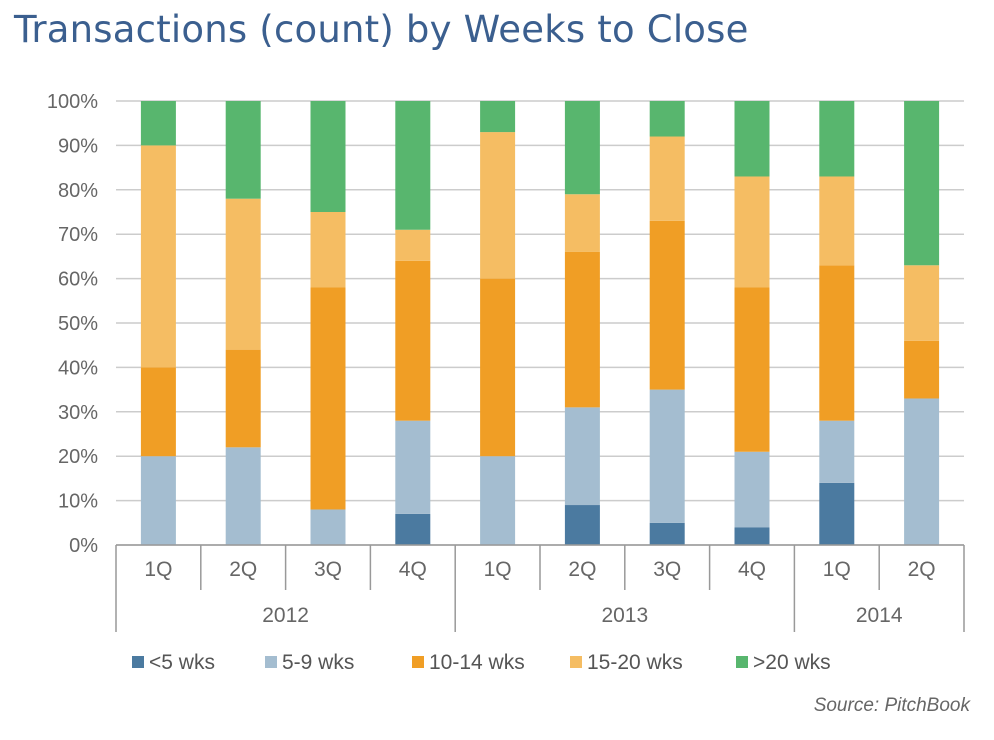  What do you see at coordinates (381, 29) in the screenshot?
I see `chart-title: Transactions (count) by Weeks to Close` at bounding box center [381, 29].